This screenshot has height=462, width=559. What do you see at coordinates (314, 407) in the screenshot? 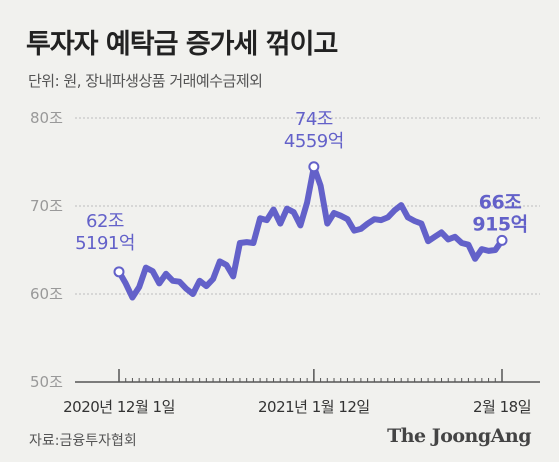
I see `x-tick-label: 2021년 1월 12일` at bounding box center [314, 407].